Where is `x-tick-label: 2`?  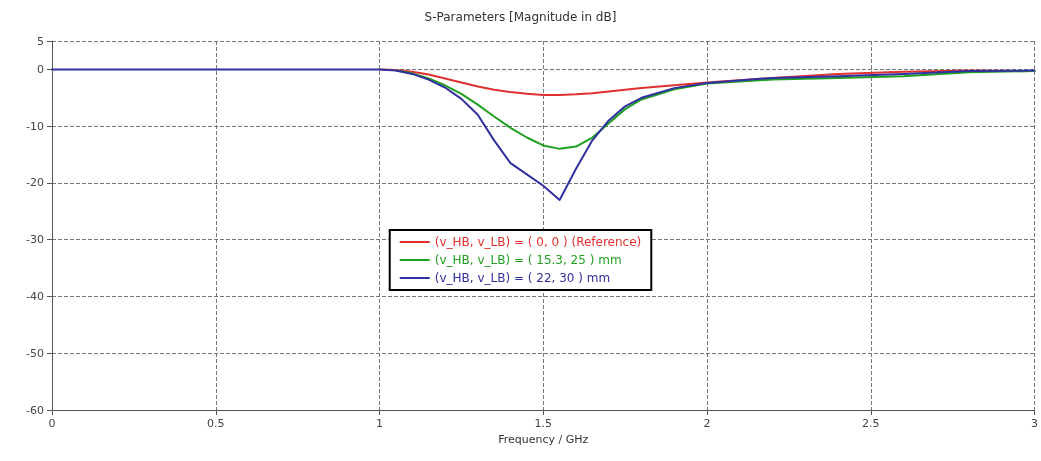 x-tick-label: 2 is located at coordinates (707, 423).